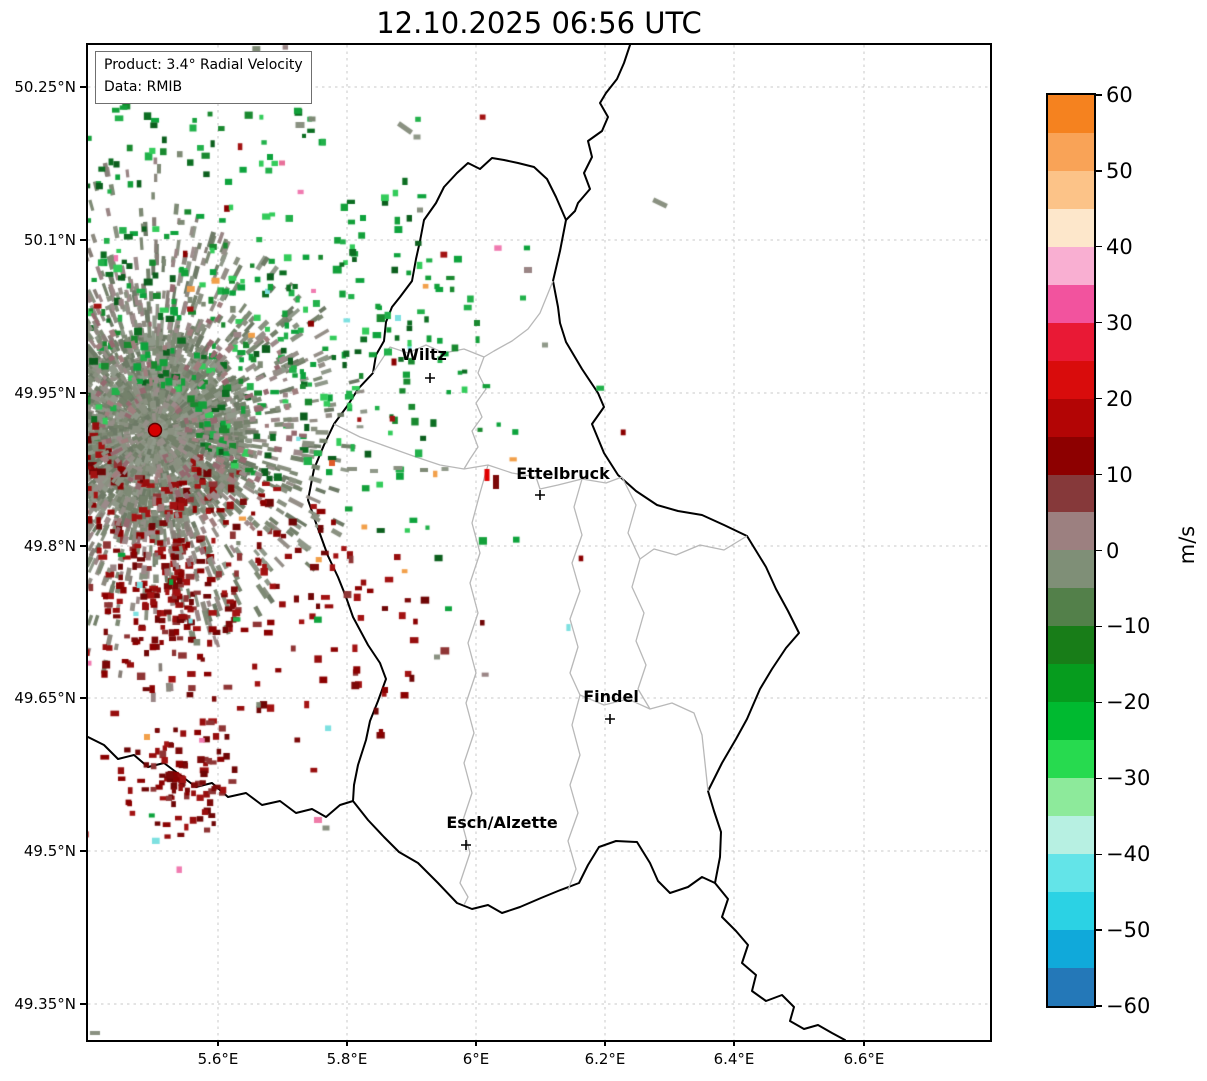 This screenshot has height=1081, width=1207. I want to click on colorbar-tick-label: 40, so click(1119, 246).